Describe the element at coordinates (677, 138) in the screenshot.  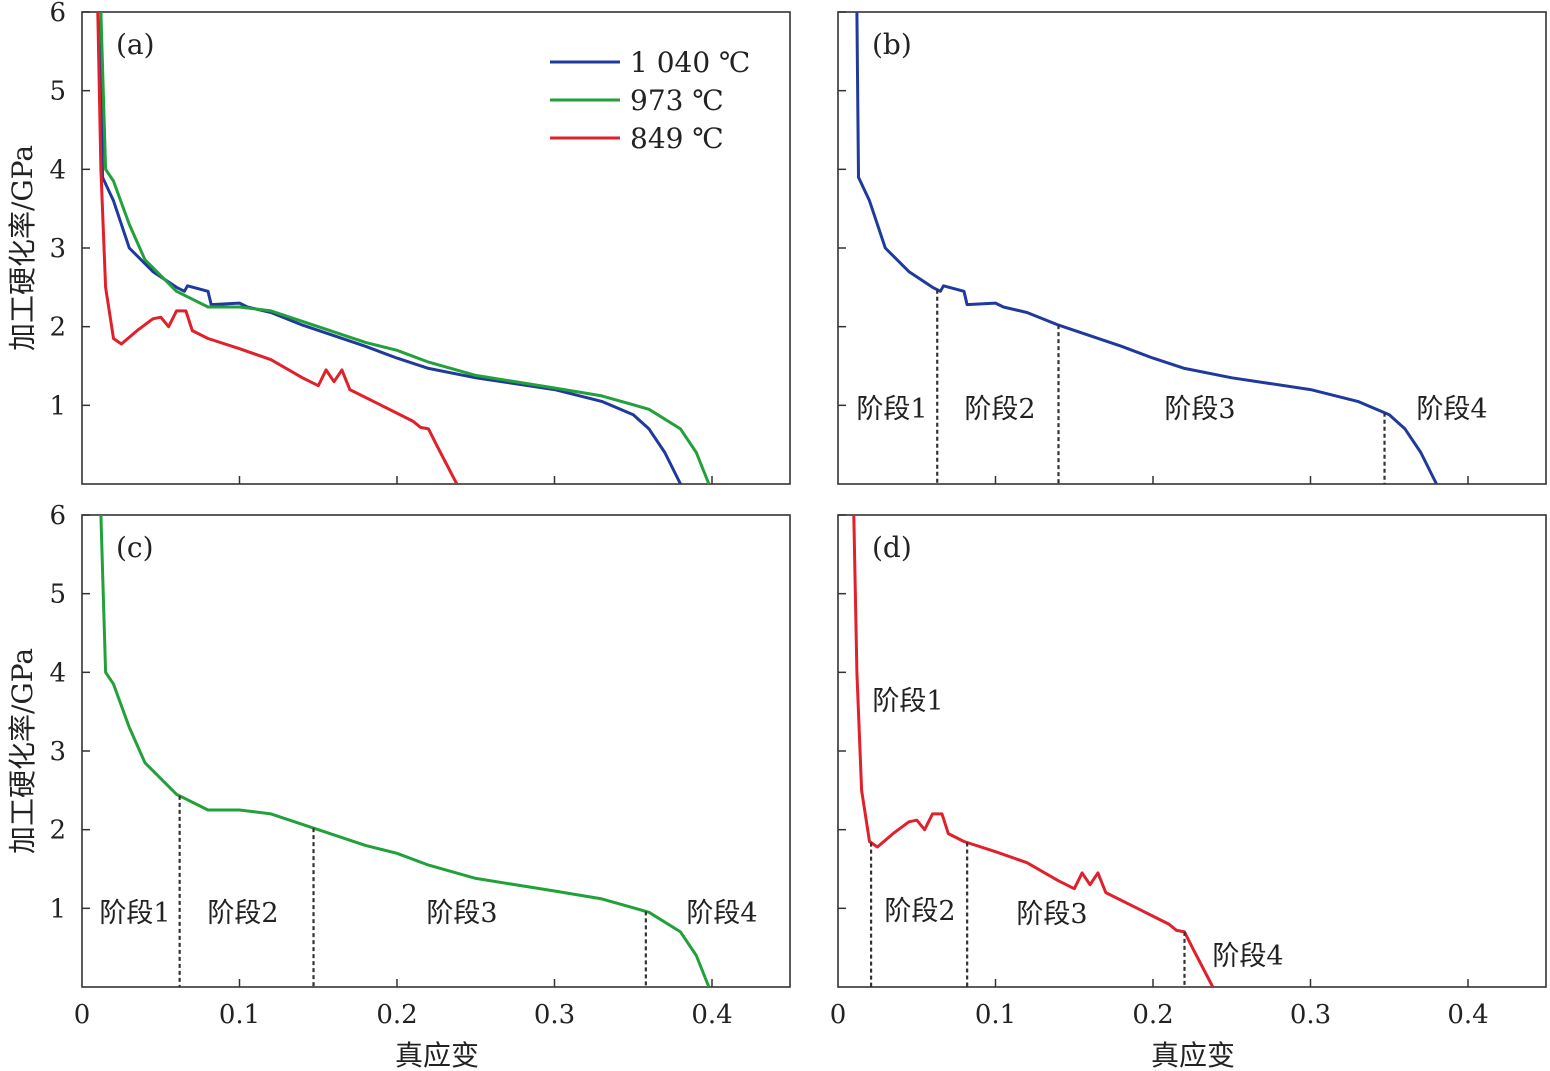
I see `legend-label: 849 ℃` at that location.